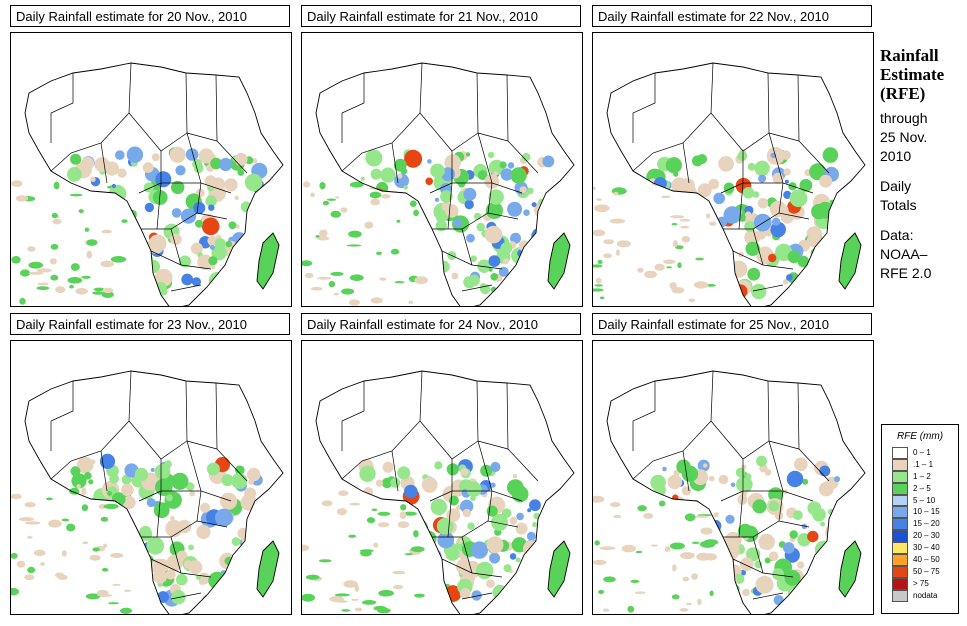 The height and width of the screenshot is (626, 967). What do you see at coordinates (904, 254) in the screenshot?
I see `source-line: NOAA–` at bounding box center [904, 254].